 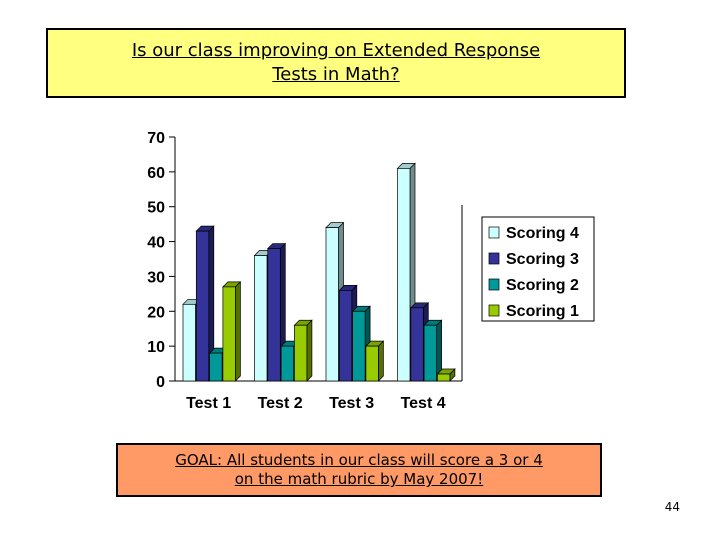 What do you see at coordinates (280, 403) in the screenshot?
I see `x-tick-label: Test 2` at bounding box center [280, 403].